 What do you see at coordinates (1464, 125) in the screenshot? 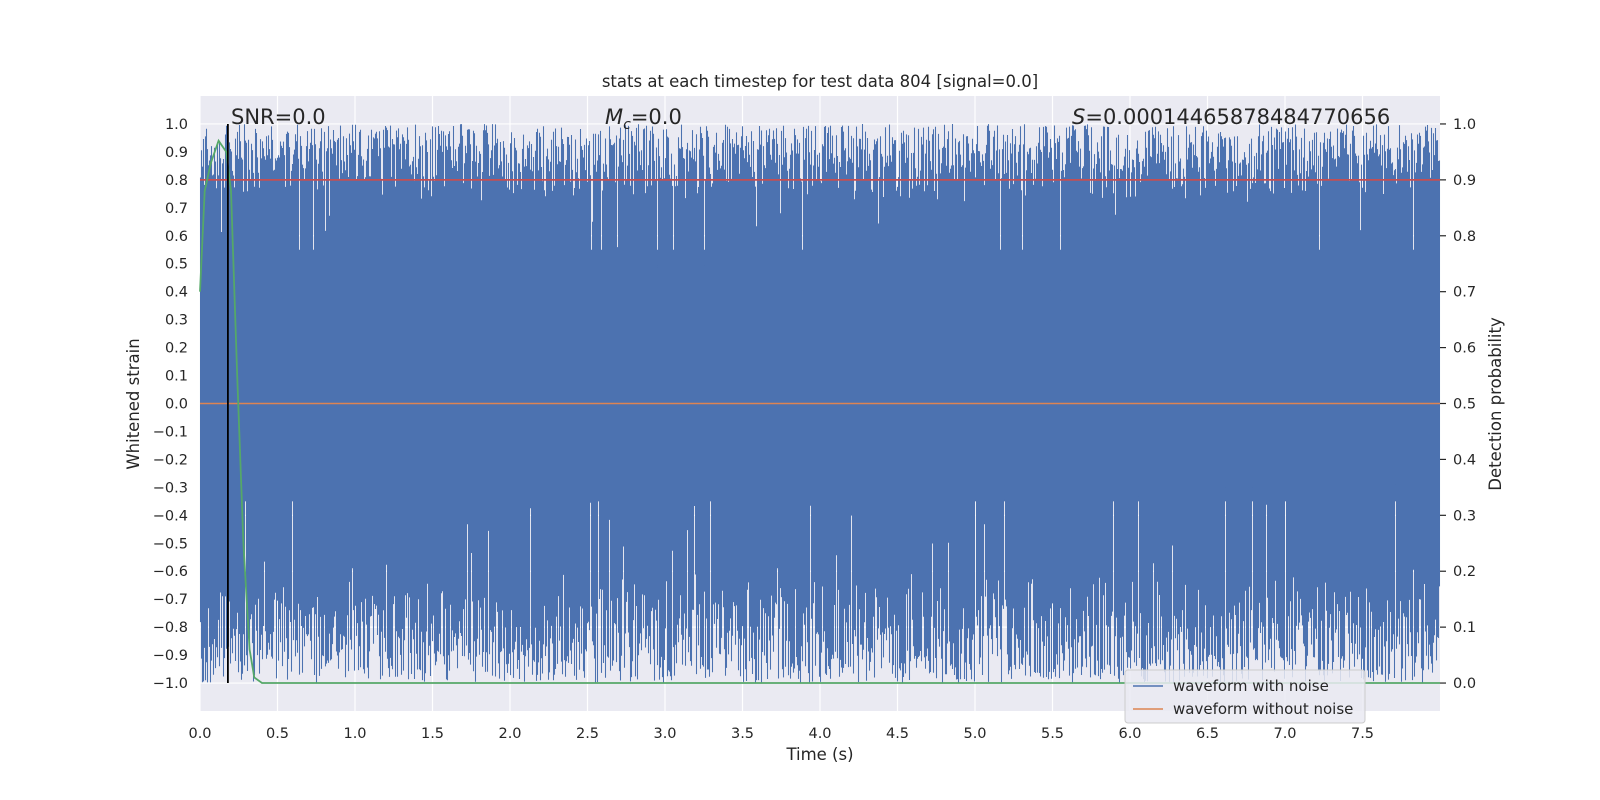
I see `y-right-tick-label: 1.0` at bounding box center [1464, 125].